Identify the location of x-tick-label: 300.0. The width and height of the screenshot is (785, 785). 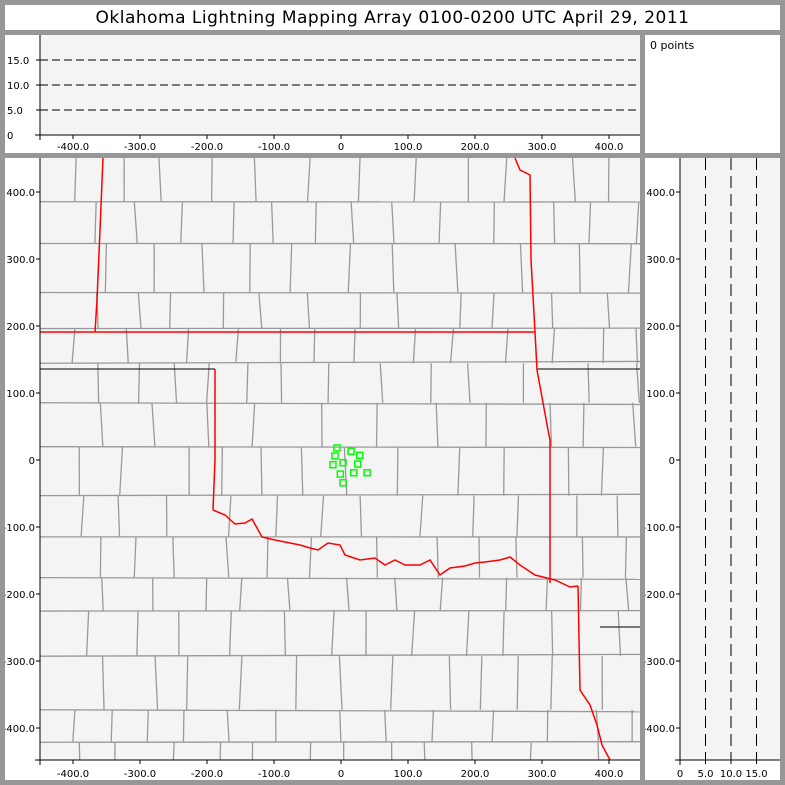
(542, 774).